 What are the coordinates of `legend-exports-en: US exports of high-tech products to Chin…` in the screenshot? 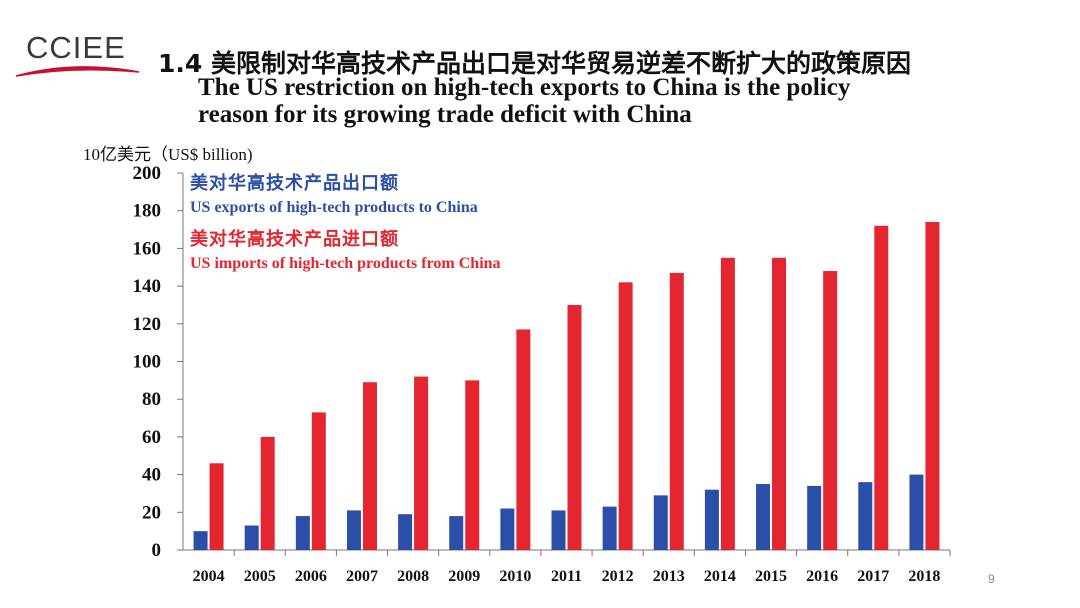 It's located at (334, 207).